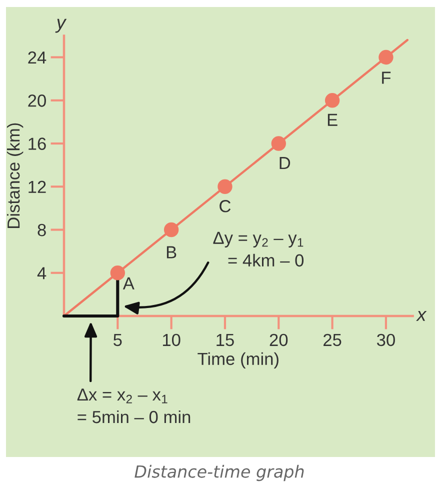 The width and height of the screenshot is (439, 494). I want to click on annotation: C, so click(225, 206).